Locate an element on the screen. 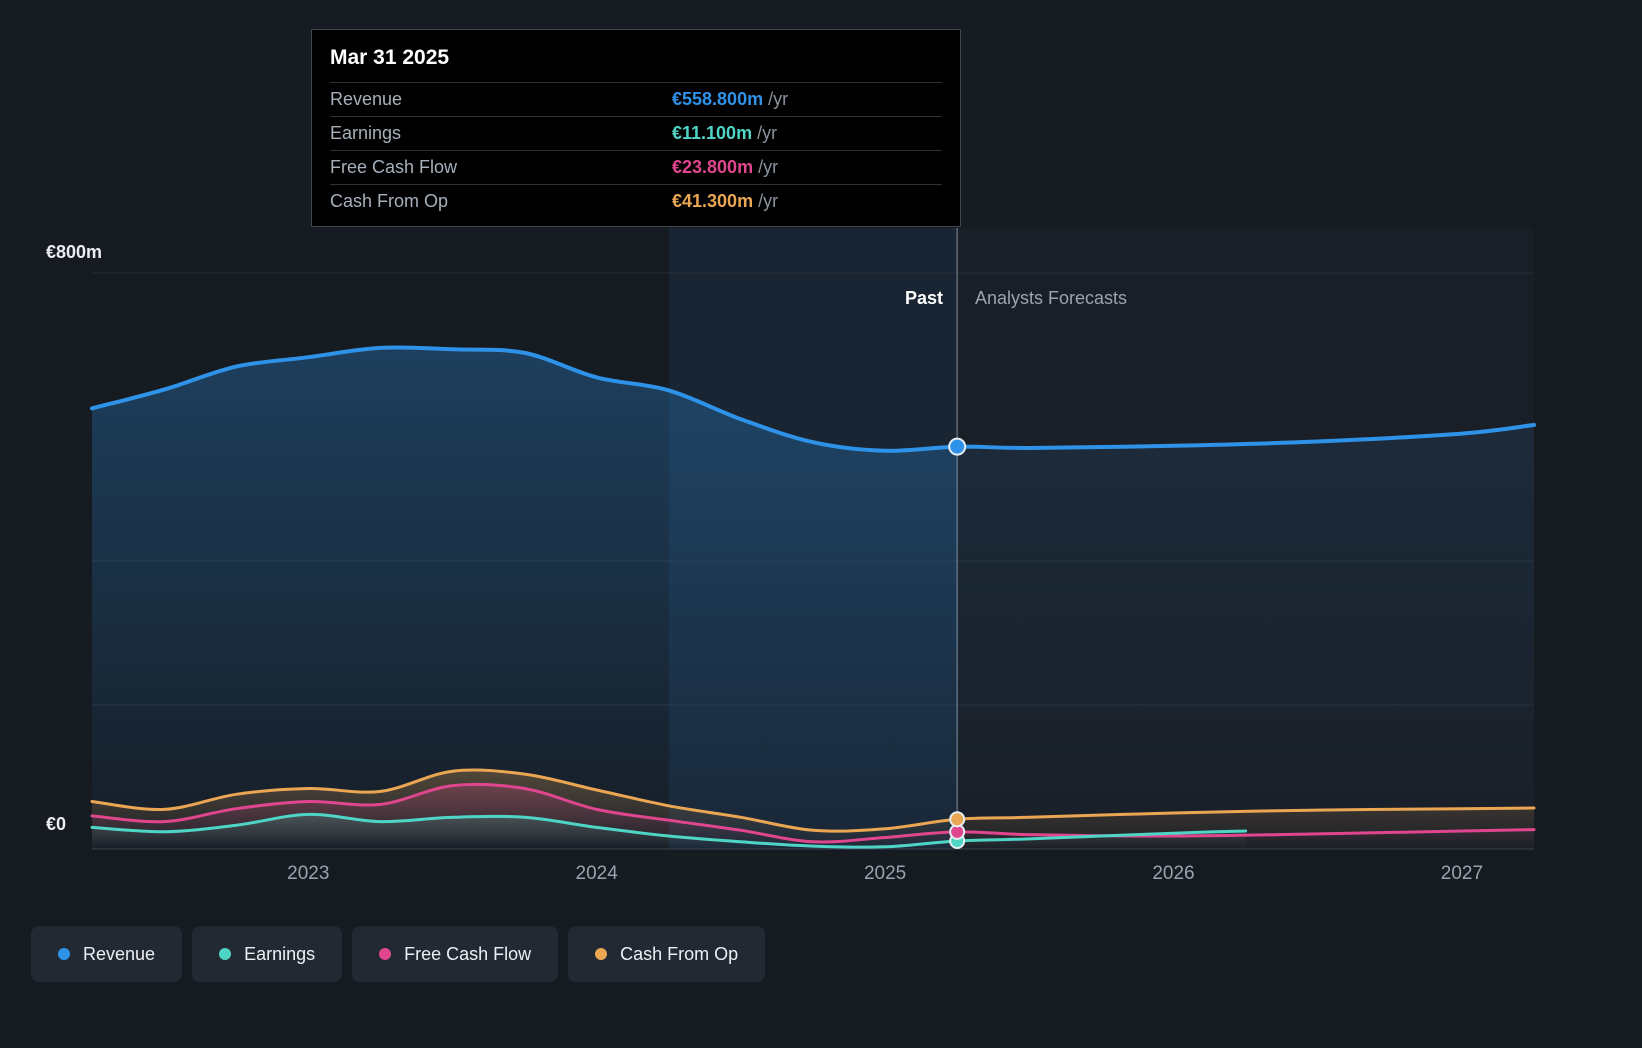  tooltip-label-revenue: Revenue is located at coordinates (366, 99).